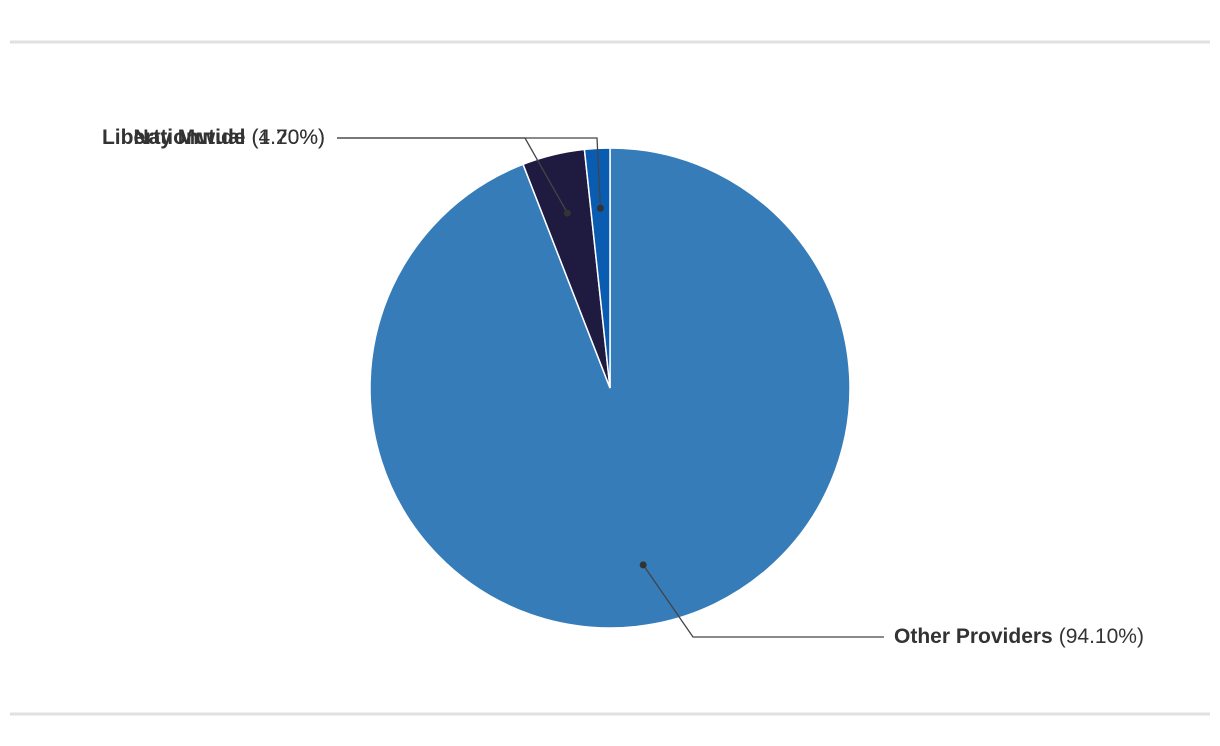  I want to click on slice-name: Other Providers, so click(973, 636).